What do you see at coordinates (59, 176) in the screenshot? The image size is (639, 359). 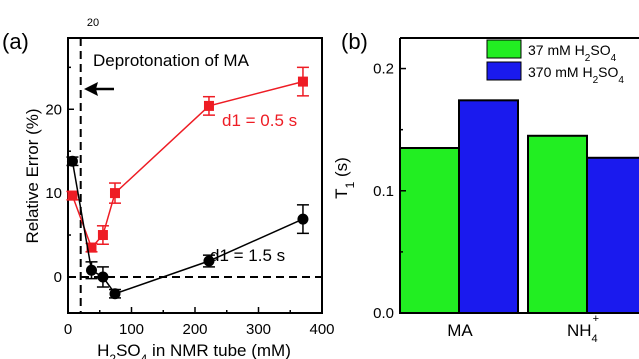 I see `y-axis-ticks: 0 10 20` at bounding box center [59, 176].